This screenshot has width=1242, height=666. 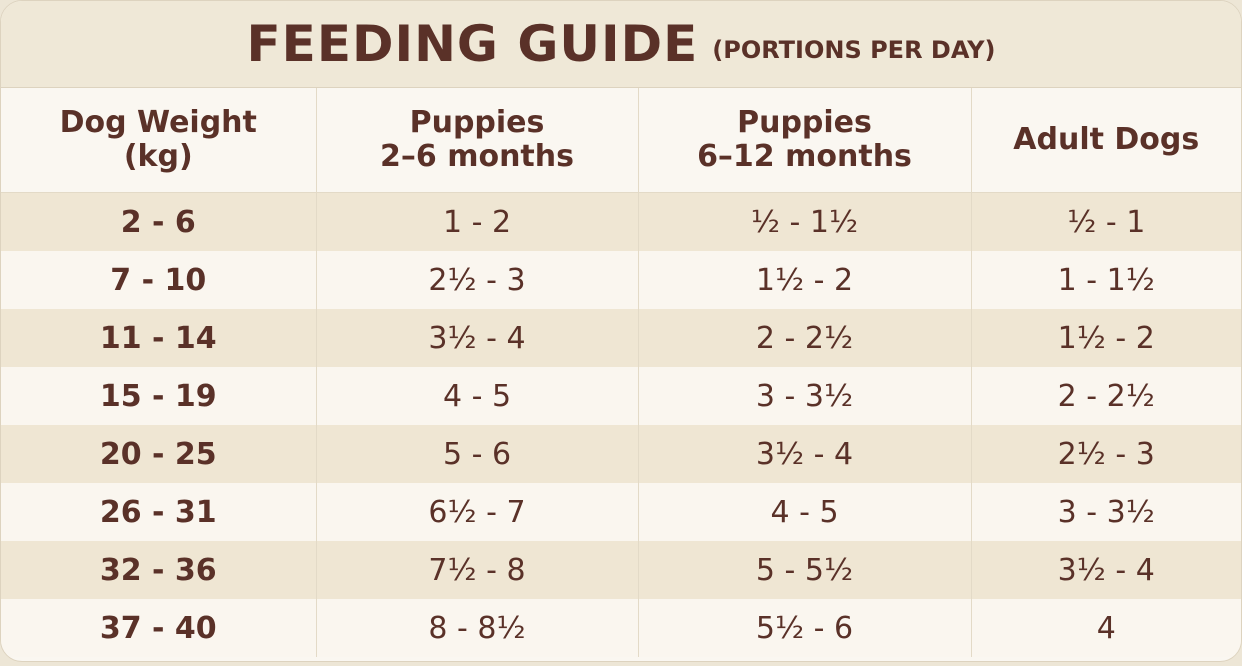 I want to click on weight-cell: 15 - 19, so click(x=158, y=396).